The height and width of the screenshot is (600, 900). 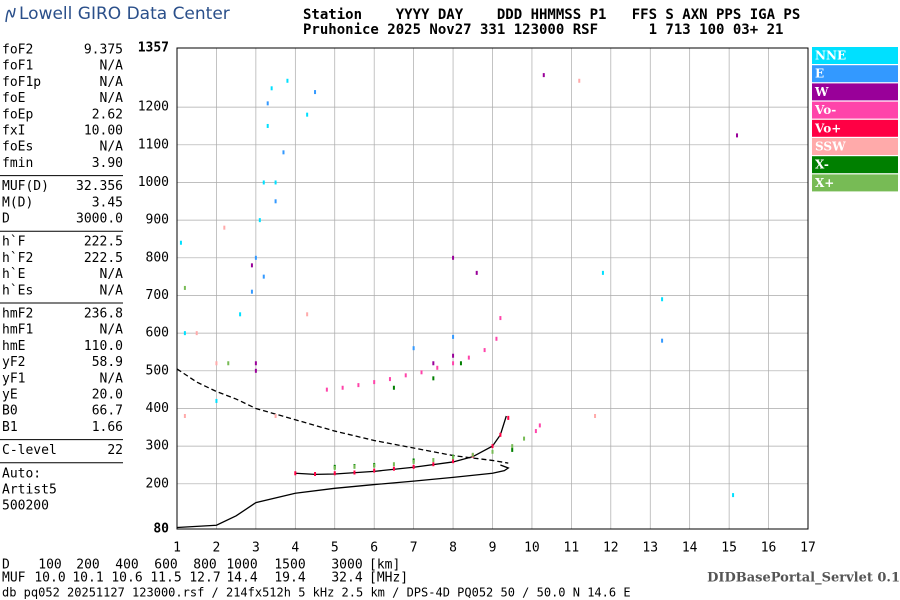 I want to click on param-name: h`Es, so click(x=17, y=290).